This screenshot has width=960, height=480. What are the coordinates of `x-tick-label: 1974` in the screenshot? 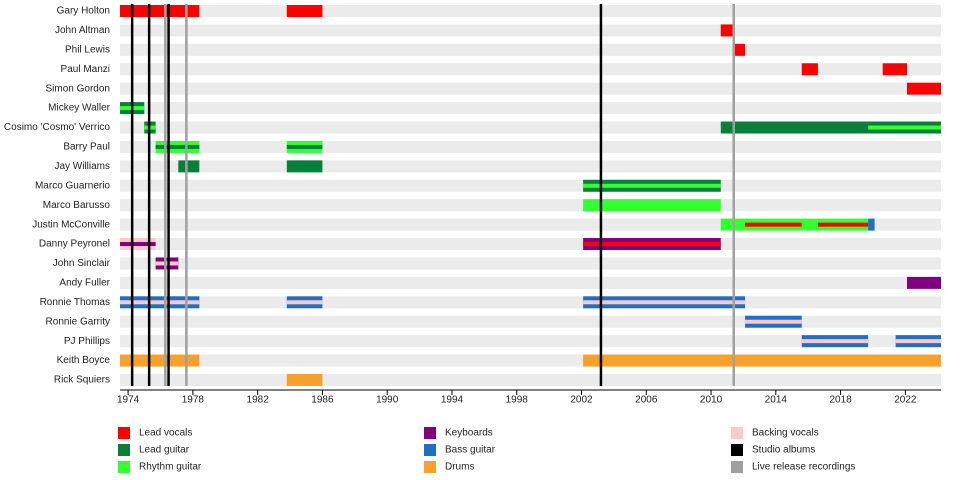 It's located at (128, 400).